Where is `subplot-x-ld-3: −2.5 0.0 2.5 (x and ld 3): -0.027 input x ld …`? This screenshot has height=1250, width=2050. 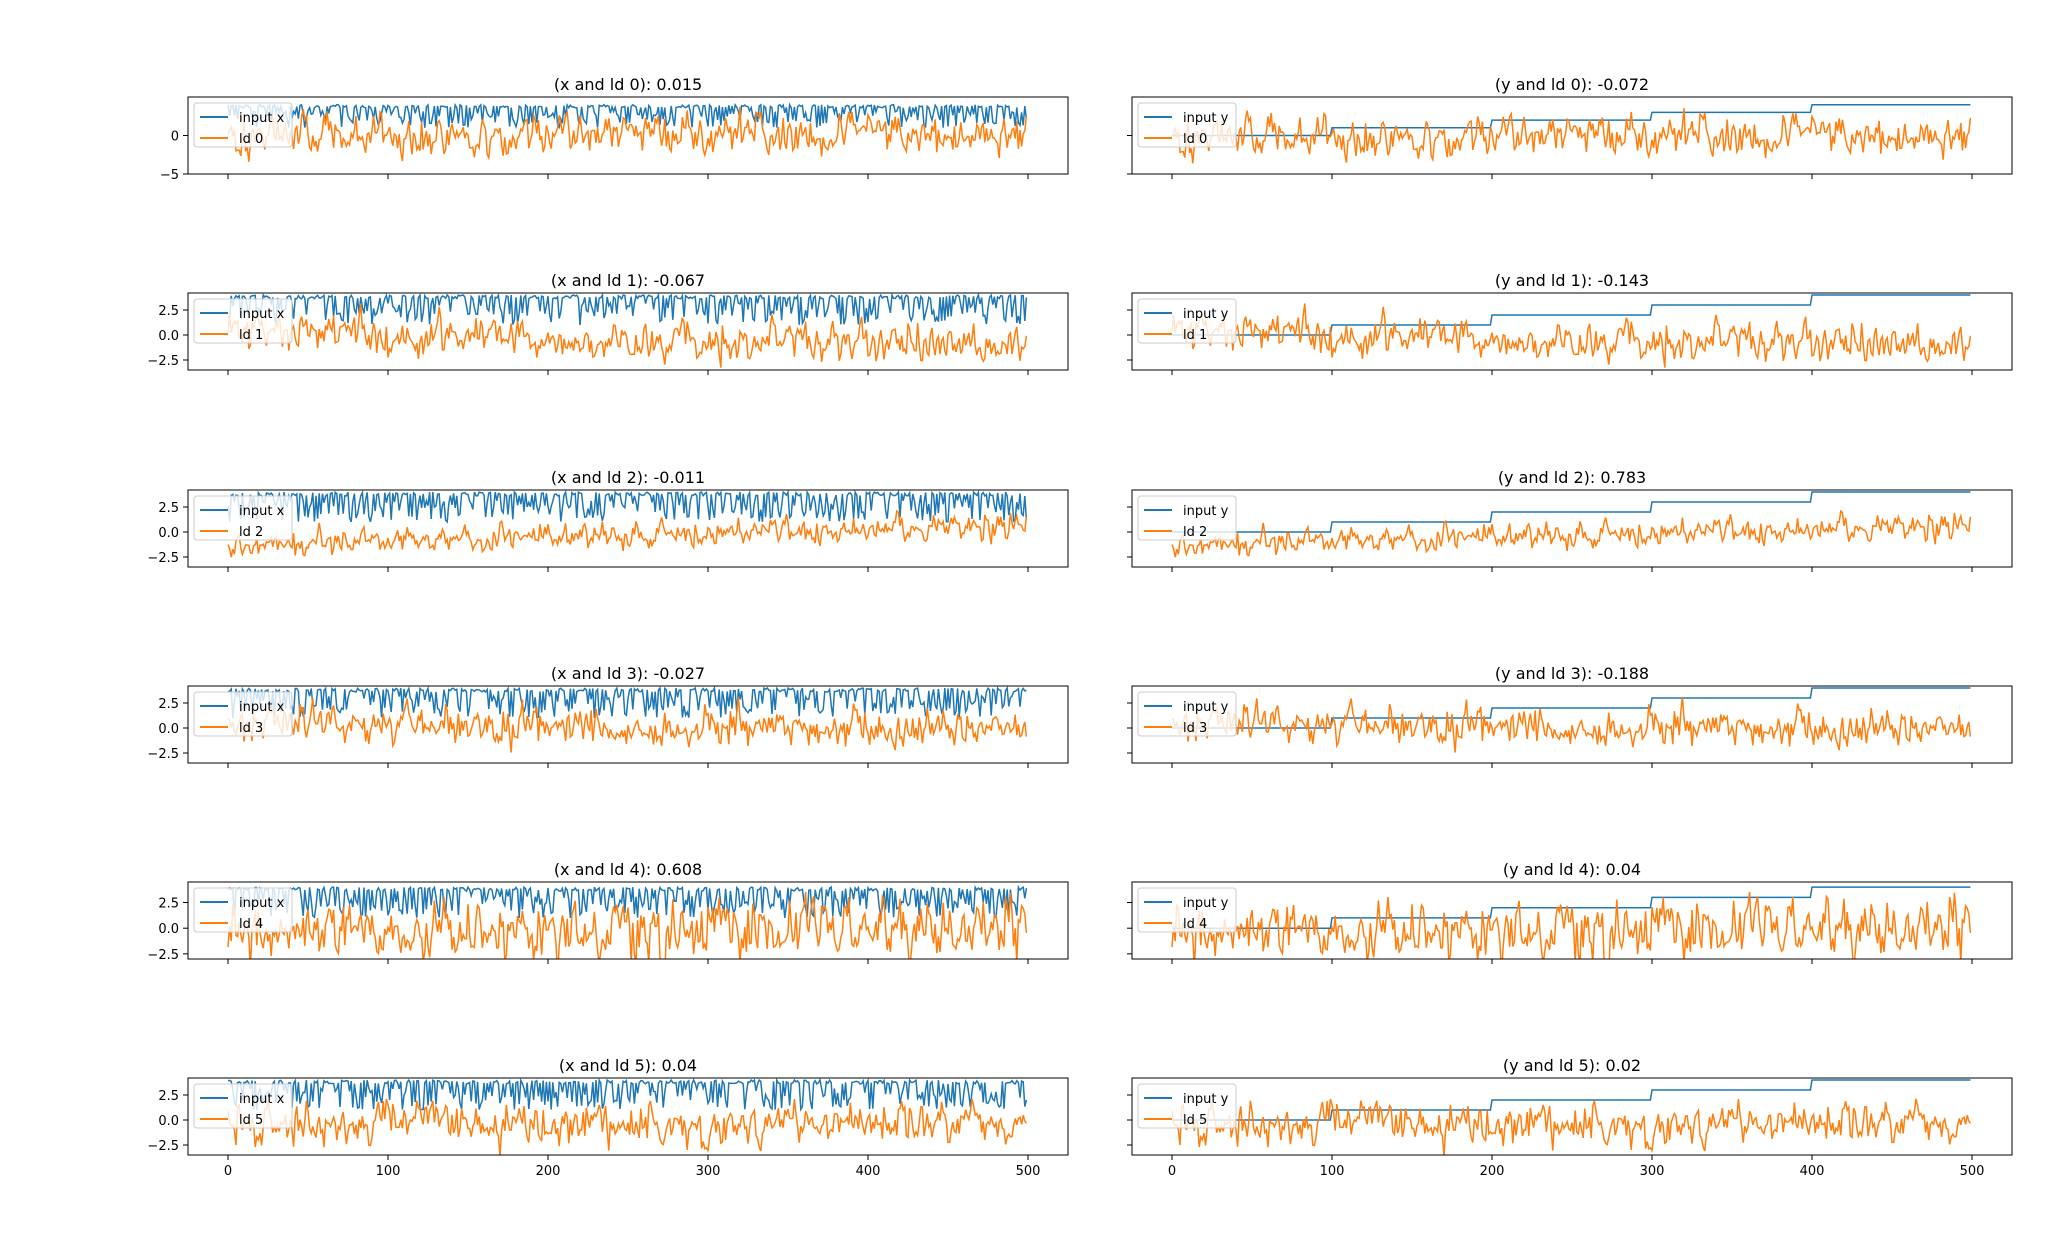 subplot-x-ld-3: −2.5 0.0 2.5 (x and ld 3): -0.027 input x ld … is located at coordinates (608, 716).